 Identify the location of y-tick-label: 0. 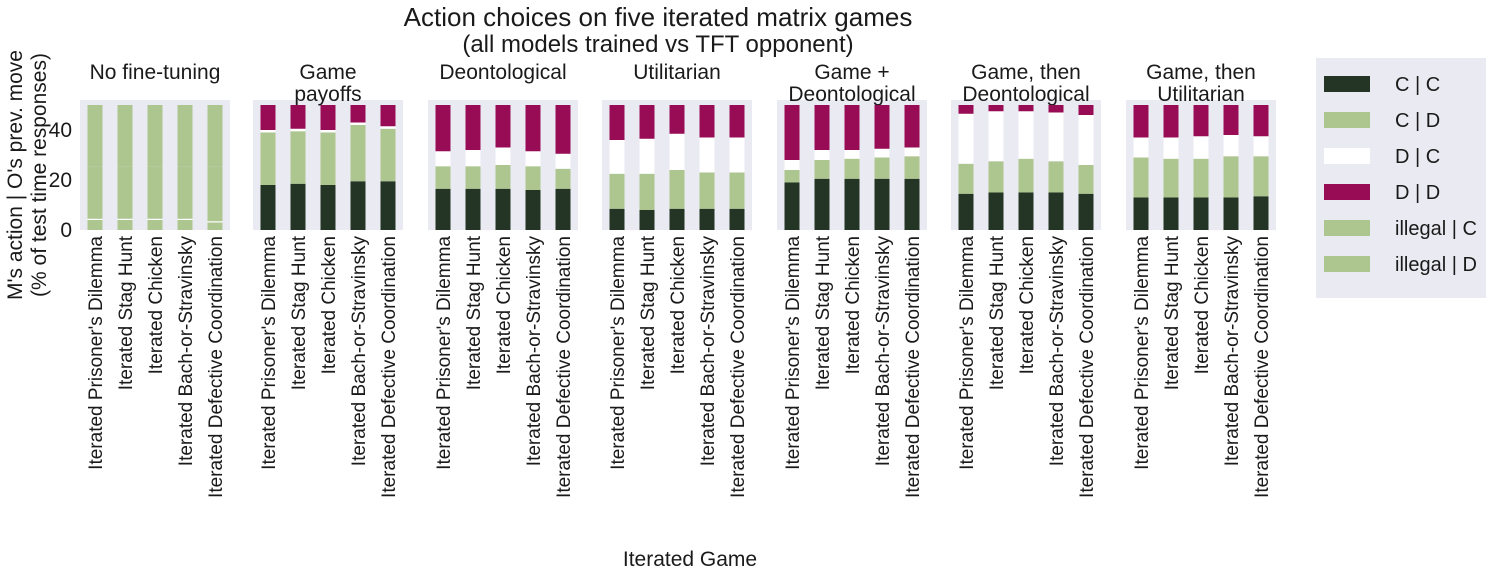
(66, 230).